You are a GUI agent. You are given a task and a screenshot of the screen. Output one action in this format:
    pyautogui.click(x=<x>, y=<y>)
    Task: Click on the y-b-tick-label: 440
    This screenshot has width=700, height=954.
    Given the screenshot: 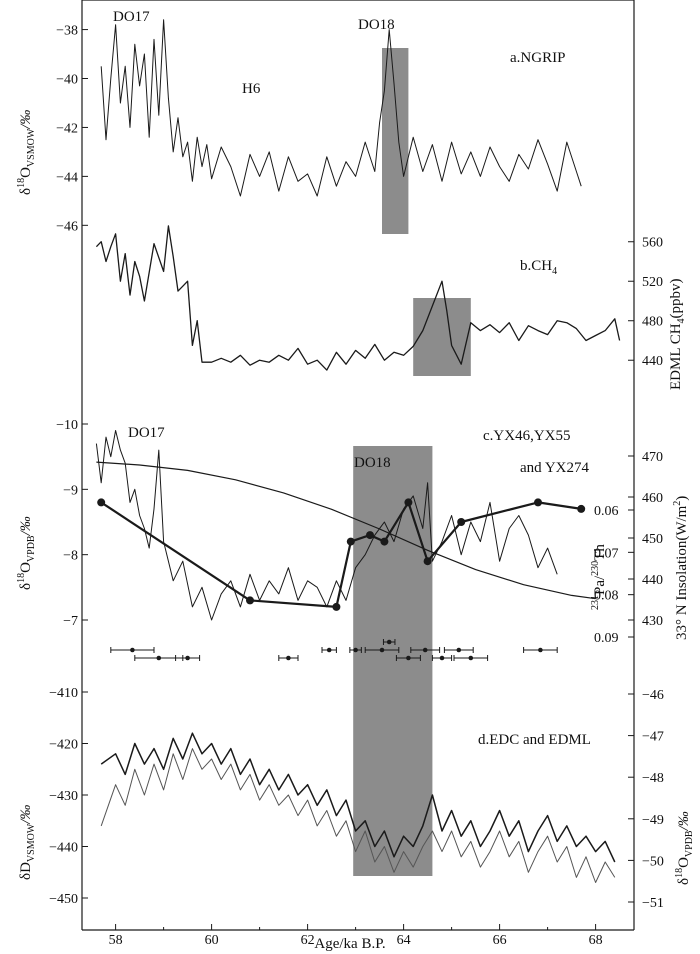 What is the action you would take?
    pyautogui.click(x=652, y=361)
    